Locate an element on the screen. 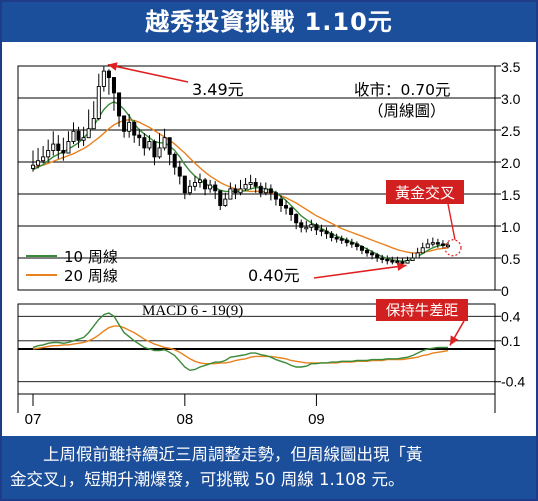 This screenshot has height=501, width=538. macd-tick-label: -0.4 is located at coordinates (513, 382).